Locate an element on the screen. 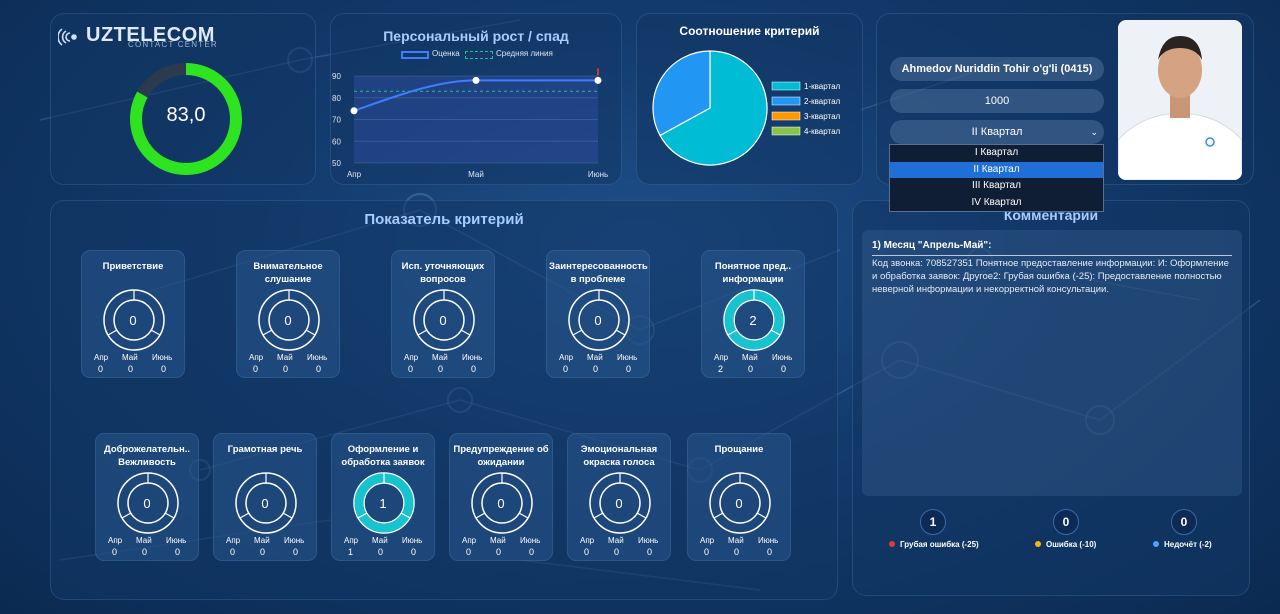 The width and height of the screenshot is (1280, 614). y-tick-label: 70 is located at coordinates (336, 120).